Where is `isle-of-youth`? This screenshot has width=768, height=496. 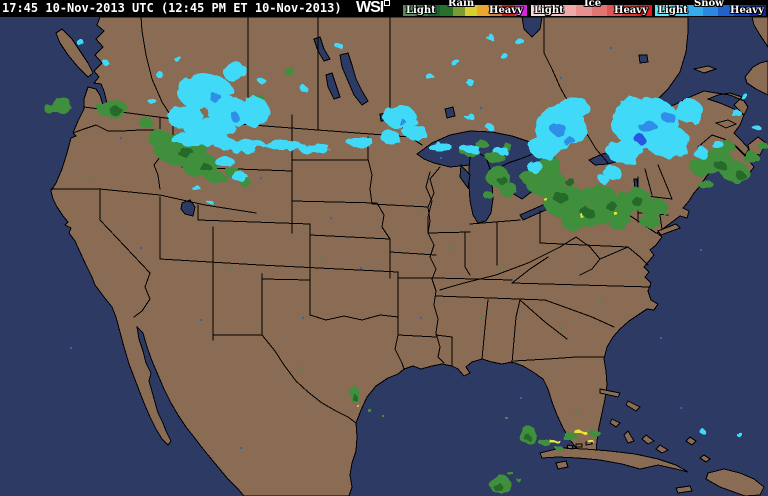
isle-of-youth is located at coordinates (562, 465).